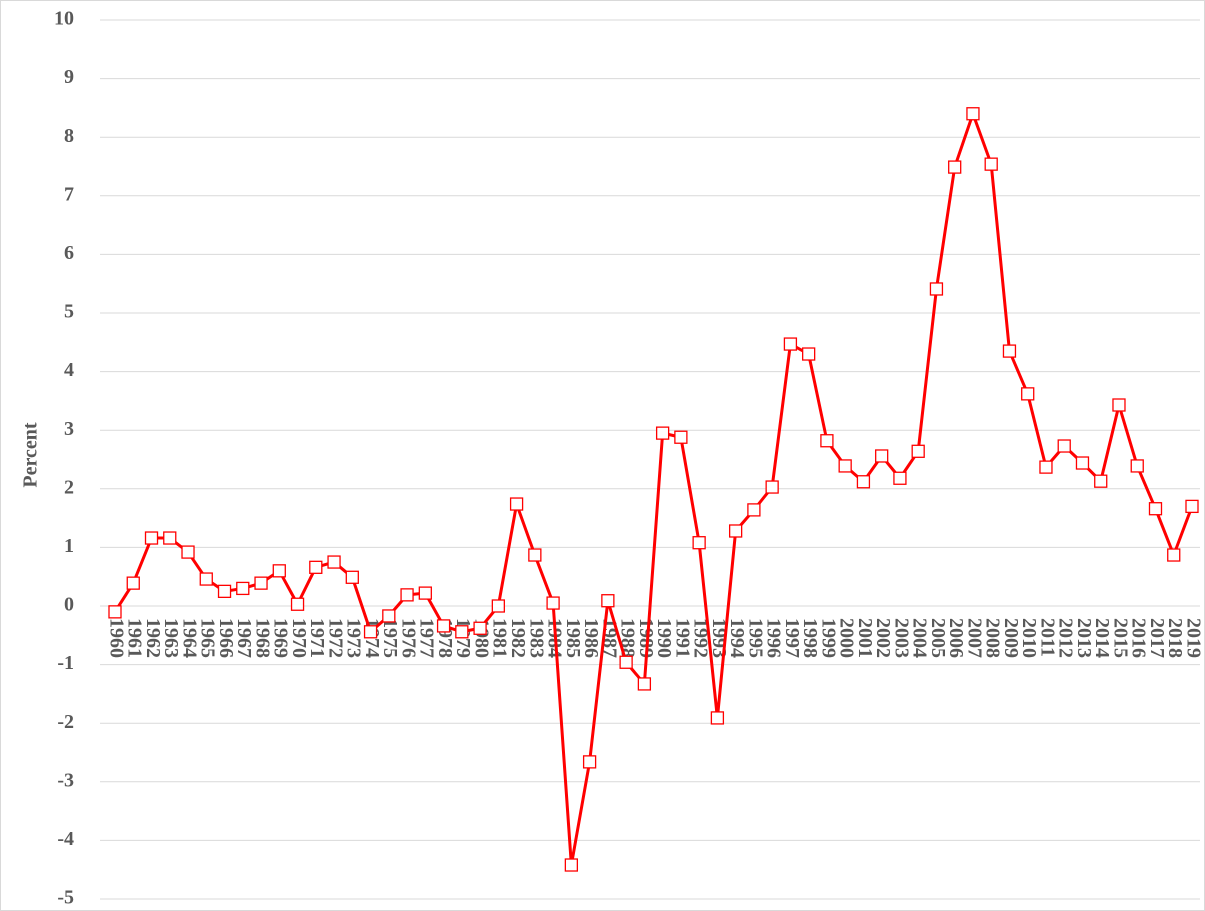 This screenshot has width=1205, height=911. I want to click on x-tick-label: 1994, so click(737, 638).